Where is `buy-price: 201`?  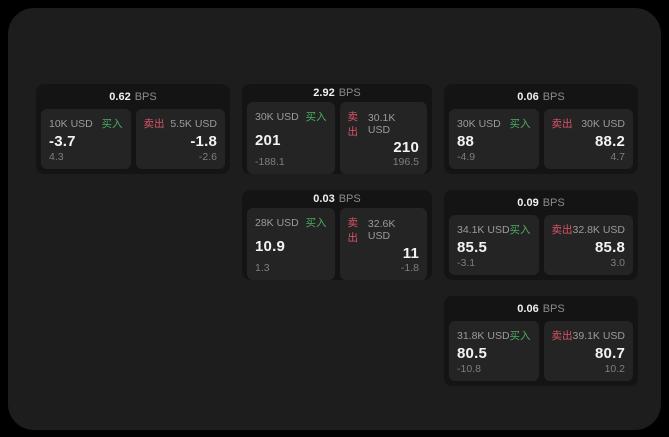 buy-price: 201 is located at coordinates (268, 140).